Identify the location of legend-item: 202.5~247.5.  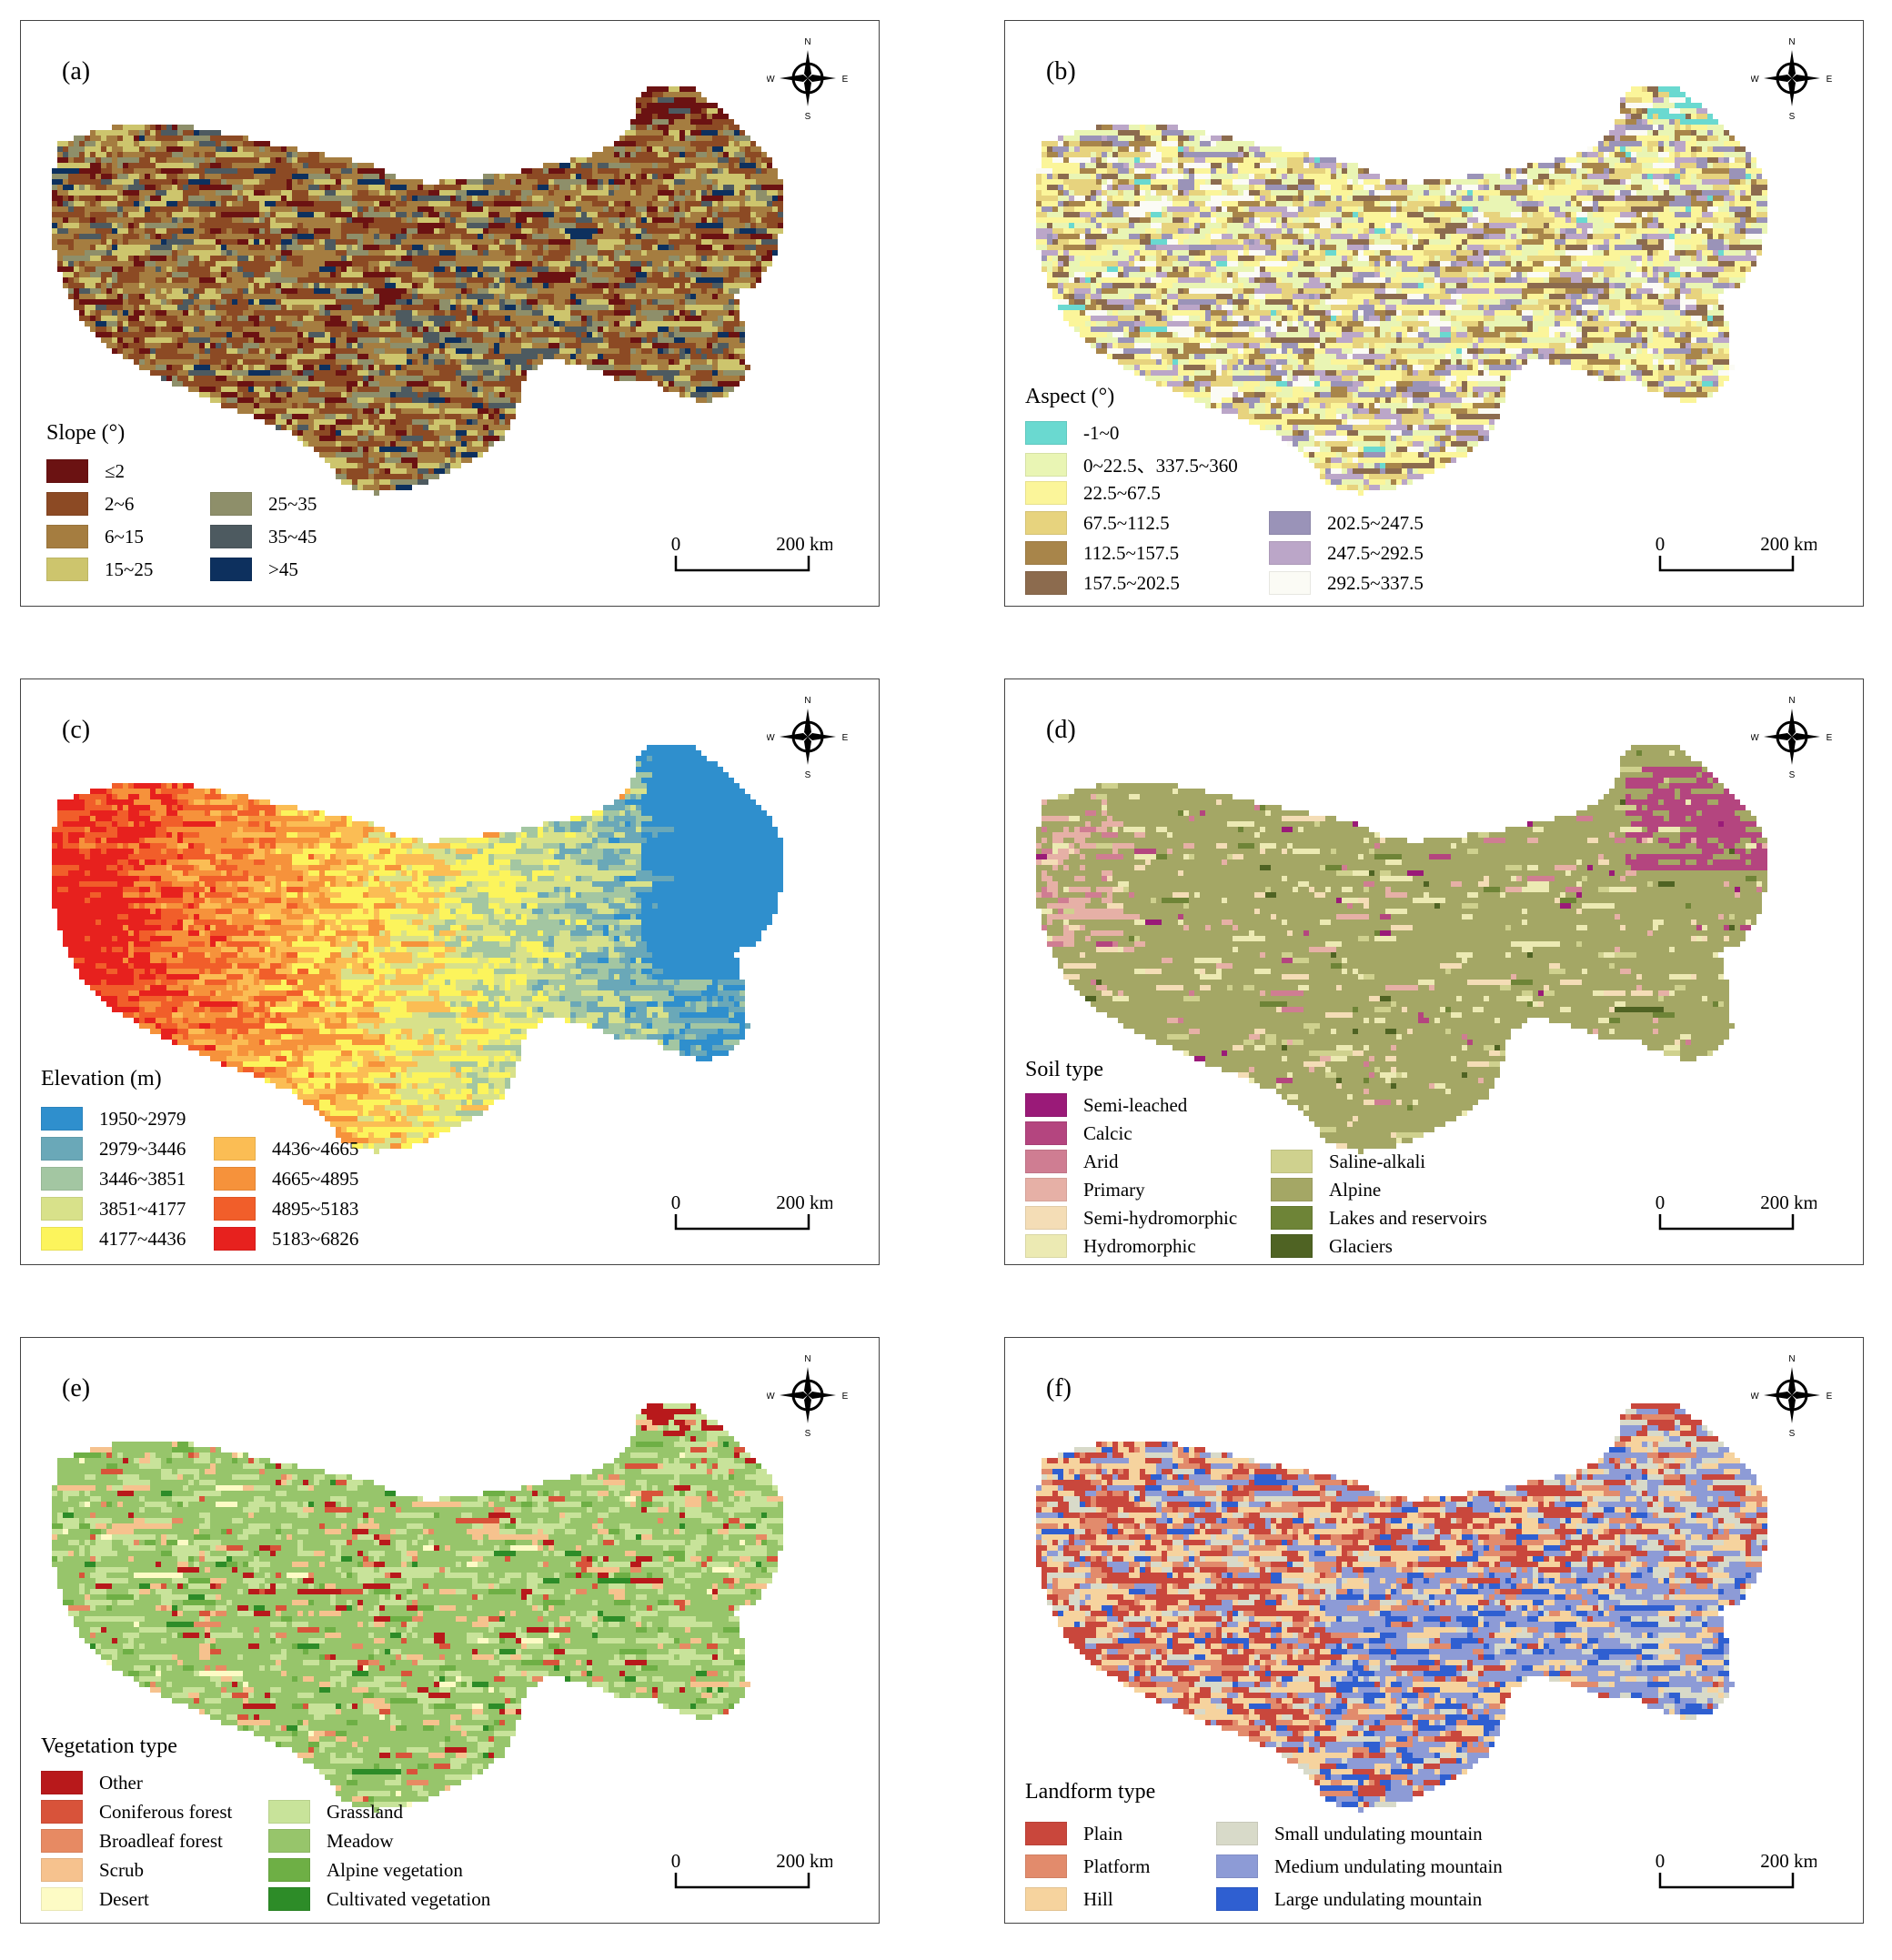
(1346, 523).